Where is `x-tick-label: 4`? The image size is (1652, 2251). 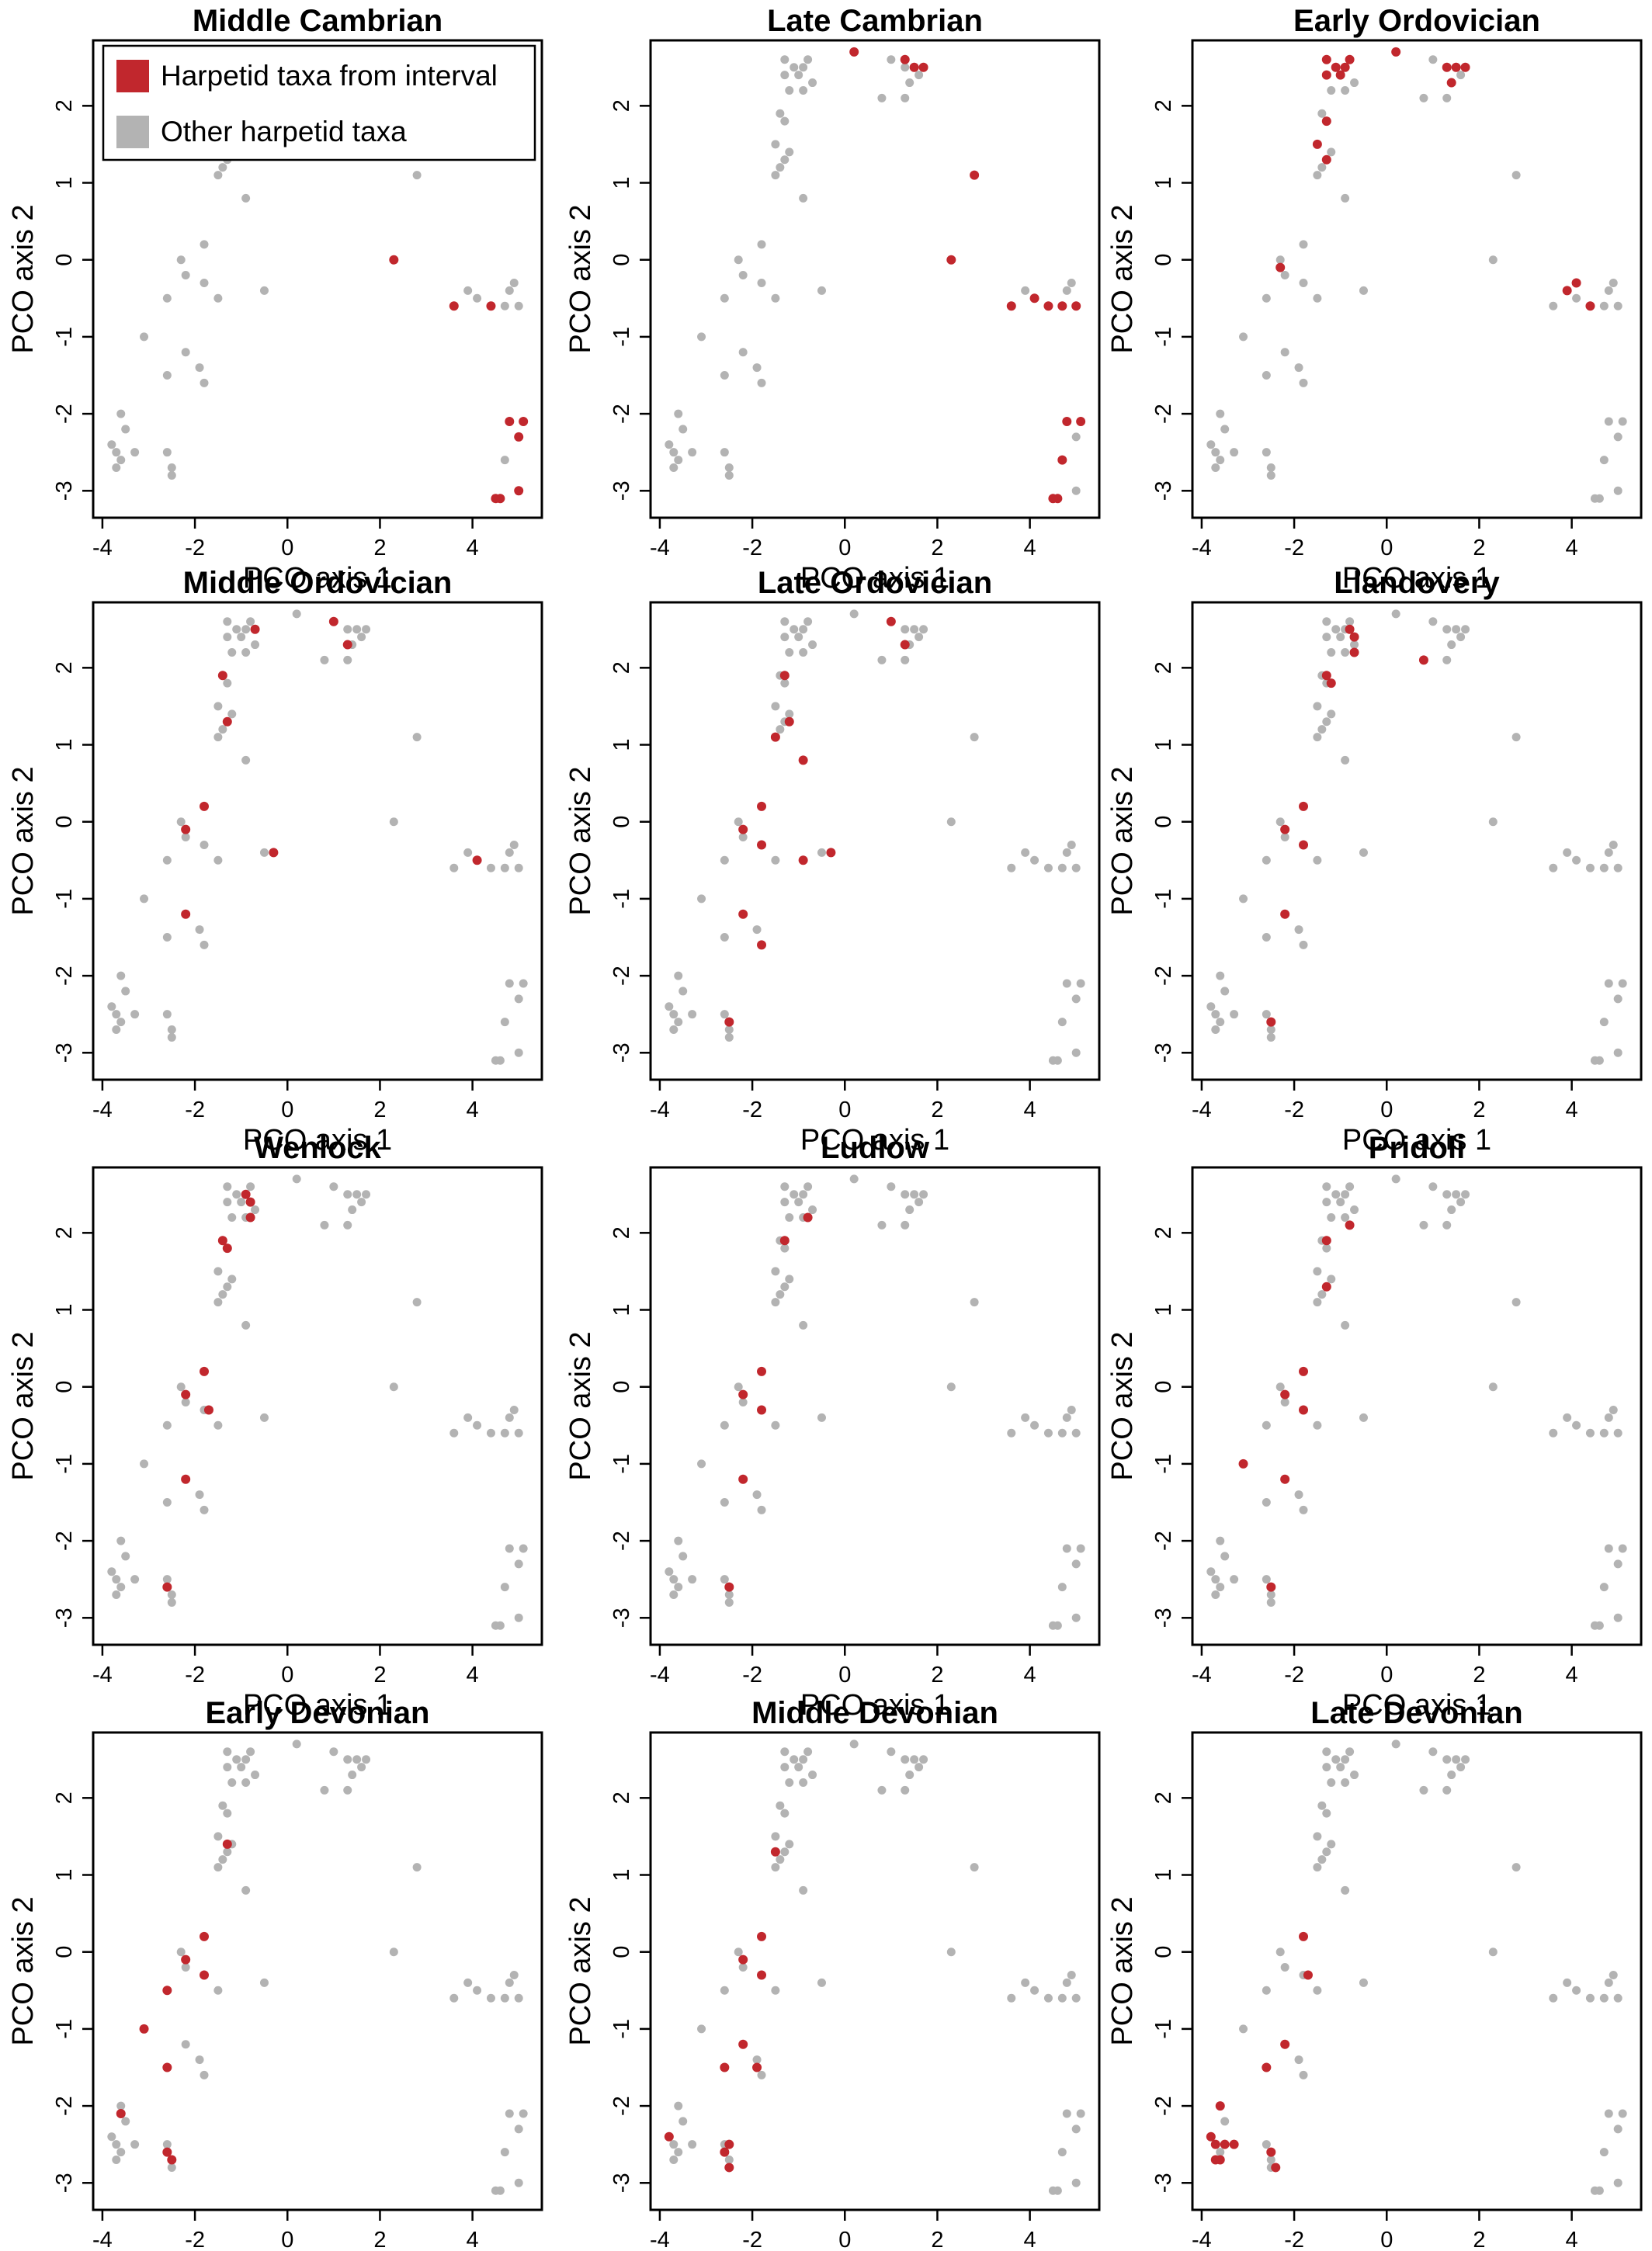
x-tick-label: 4 is located at coordinates (473, 1675).